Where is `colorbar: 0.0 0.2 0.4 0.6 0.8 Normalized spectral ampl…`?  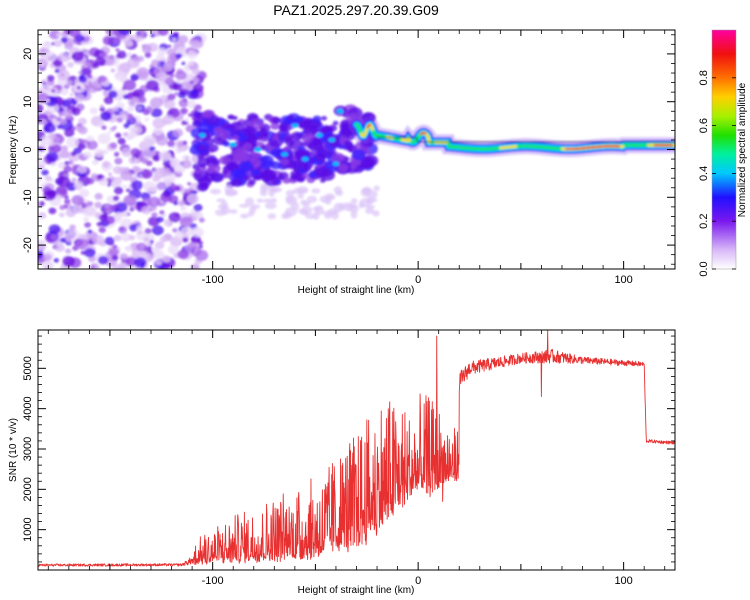 colorbar: 0.0 0.2 0.4 0.6 0.8 Normalized spectral ampl… is located at coordinates (723, 153).